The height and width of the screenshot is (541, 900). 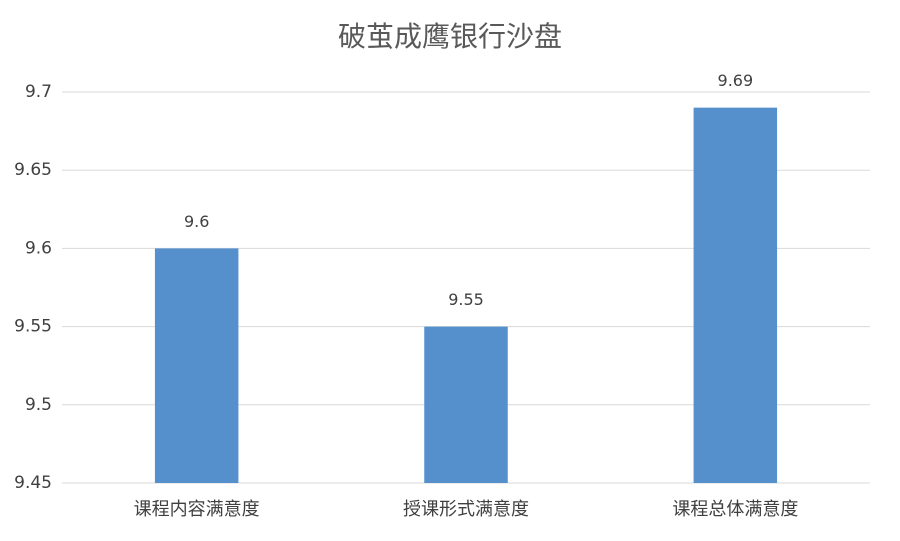 What do you see at coordinates (450, 36) in the screenshot?
I see `chart-title: 破茧成鹰银行沙盘` at bounding box center [450, 36].